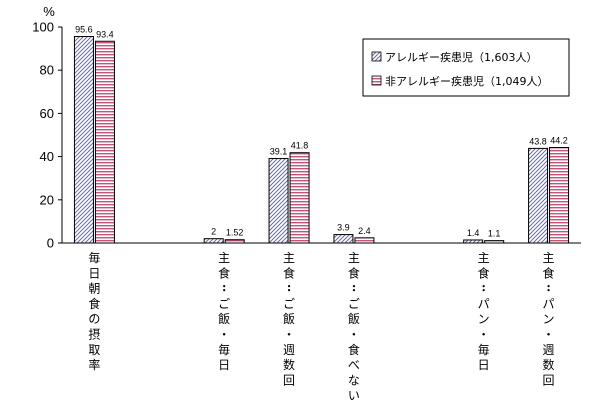 This screenshot has width=601, height=415. Describe the element at coordinates (94, 364) in the screenshot. I see `svg-text: 率` at that location.